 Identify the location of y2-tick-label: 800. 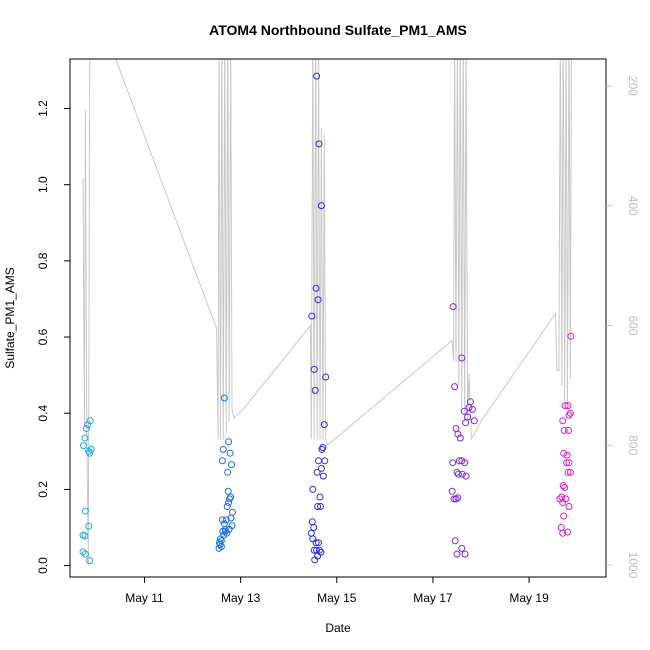
(633, 445).